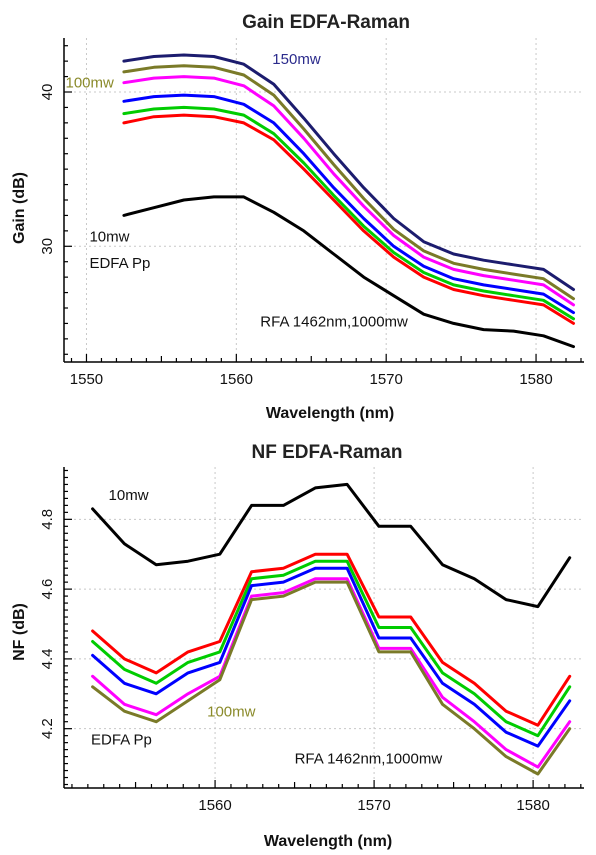 The height and width of the screenshot is (855, 596). What do you see at coordinates (129, 495) in the screenshot?
I see `annotation-0: 10mw` at bounding box center [129, 495].